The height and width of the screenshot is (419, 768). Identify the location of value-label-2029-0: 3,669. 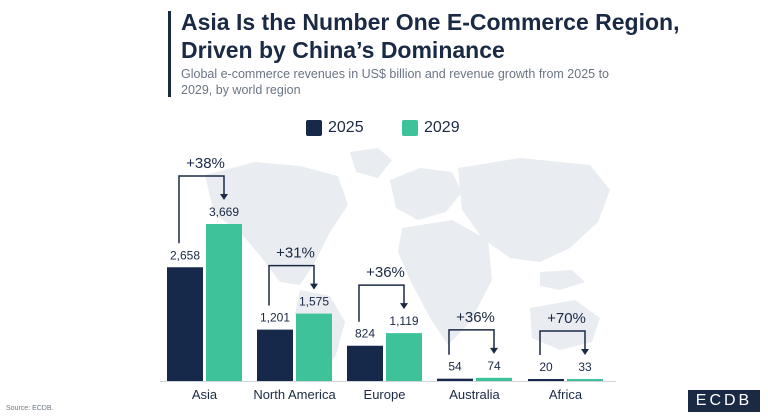
(224, 212).